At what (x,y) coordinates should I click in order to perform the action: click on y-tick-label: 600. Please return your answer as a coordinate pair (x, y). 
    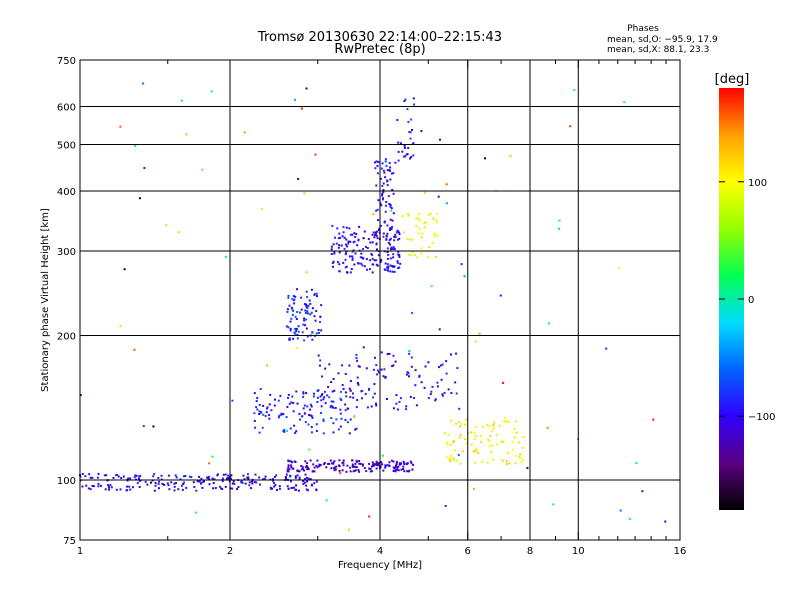
    Looking at the image, I should click on (66, 108).